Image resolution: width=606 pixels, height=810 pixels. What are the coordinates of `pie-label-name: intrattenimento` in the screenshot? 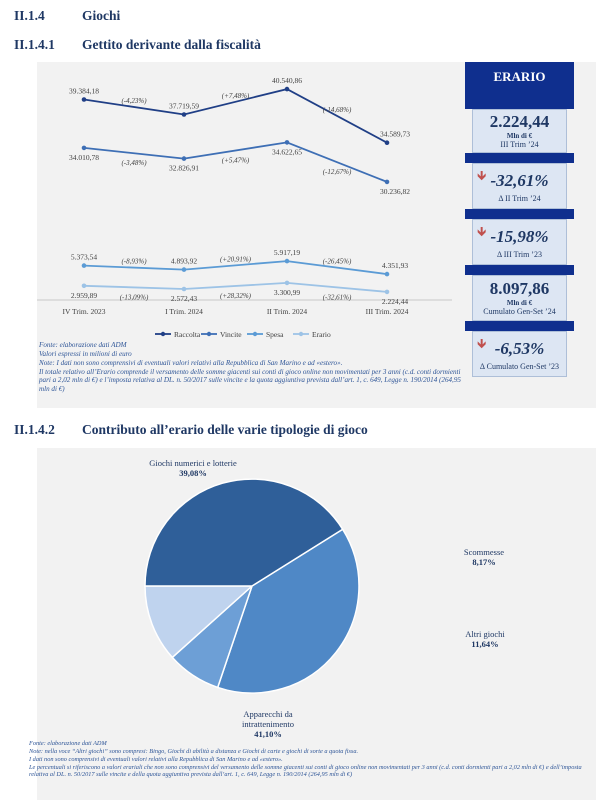 It's located at (268, 724).